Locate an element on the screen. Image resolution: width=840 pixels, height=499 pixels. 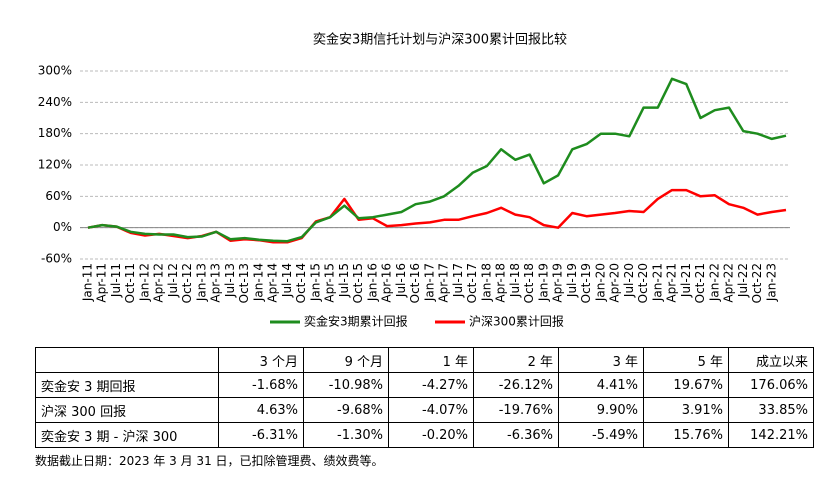
x-tick-label: Oct-18 is located at coordinates (529, 283).